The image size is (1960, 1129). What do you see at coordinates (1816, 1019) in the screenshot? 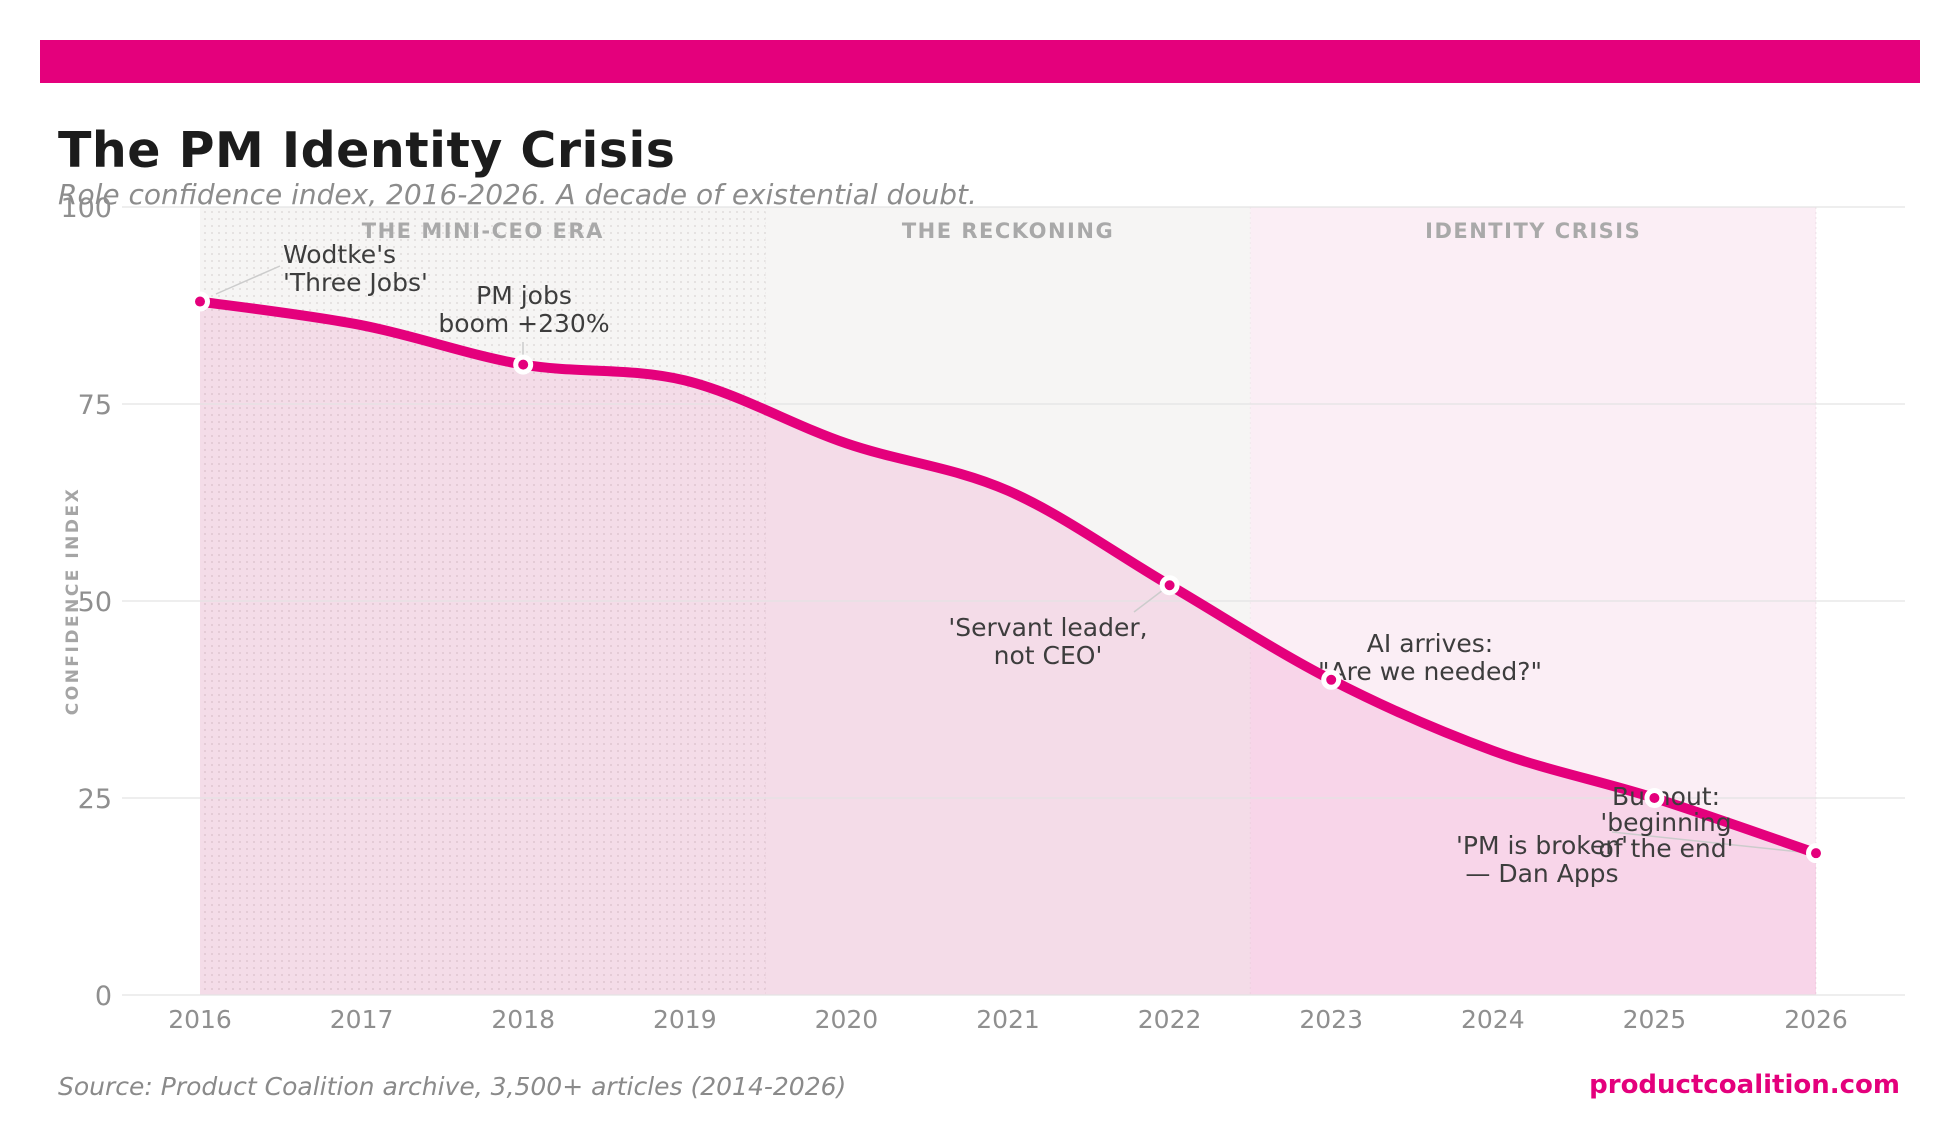
I see `x-tick-label-2026: 2026` at bounding box center [1816, 1019].